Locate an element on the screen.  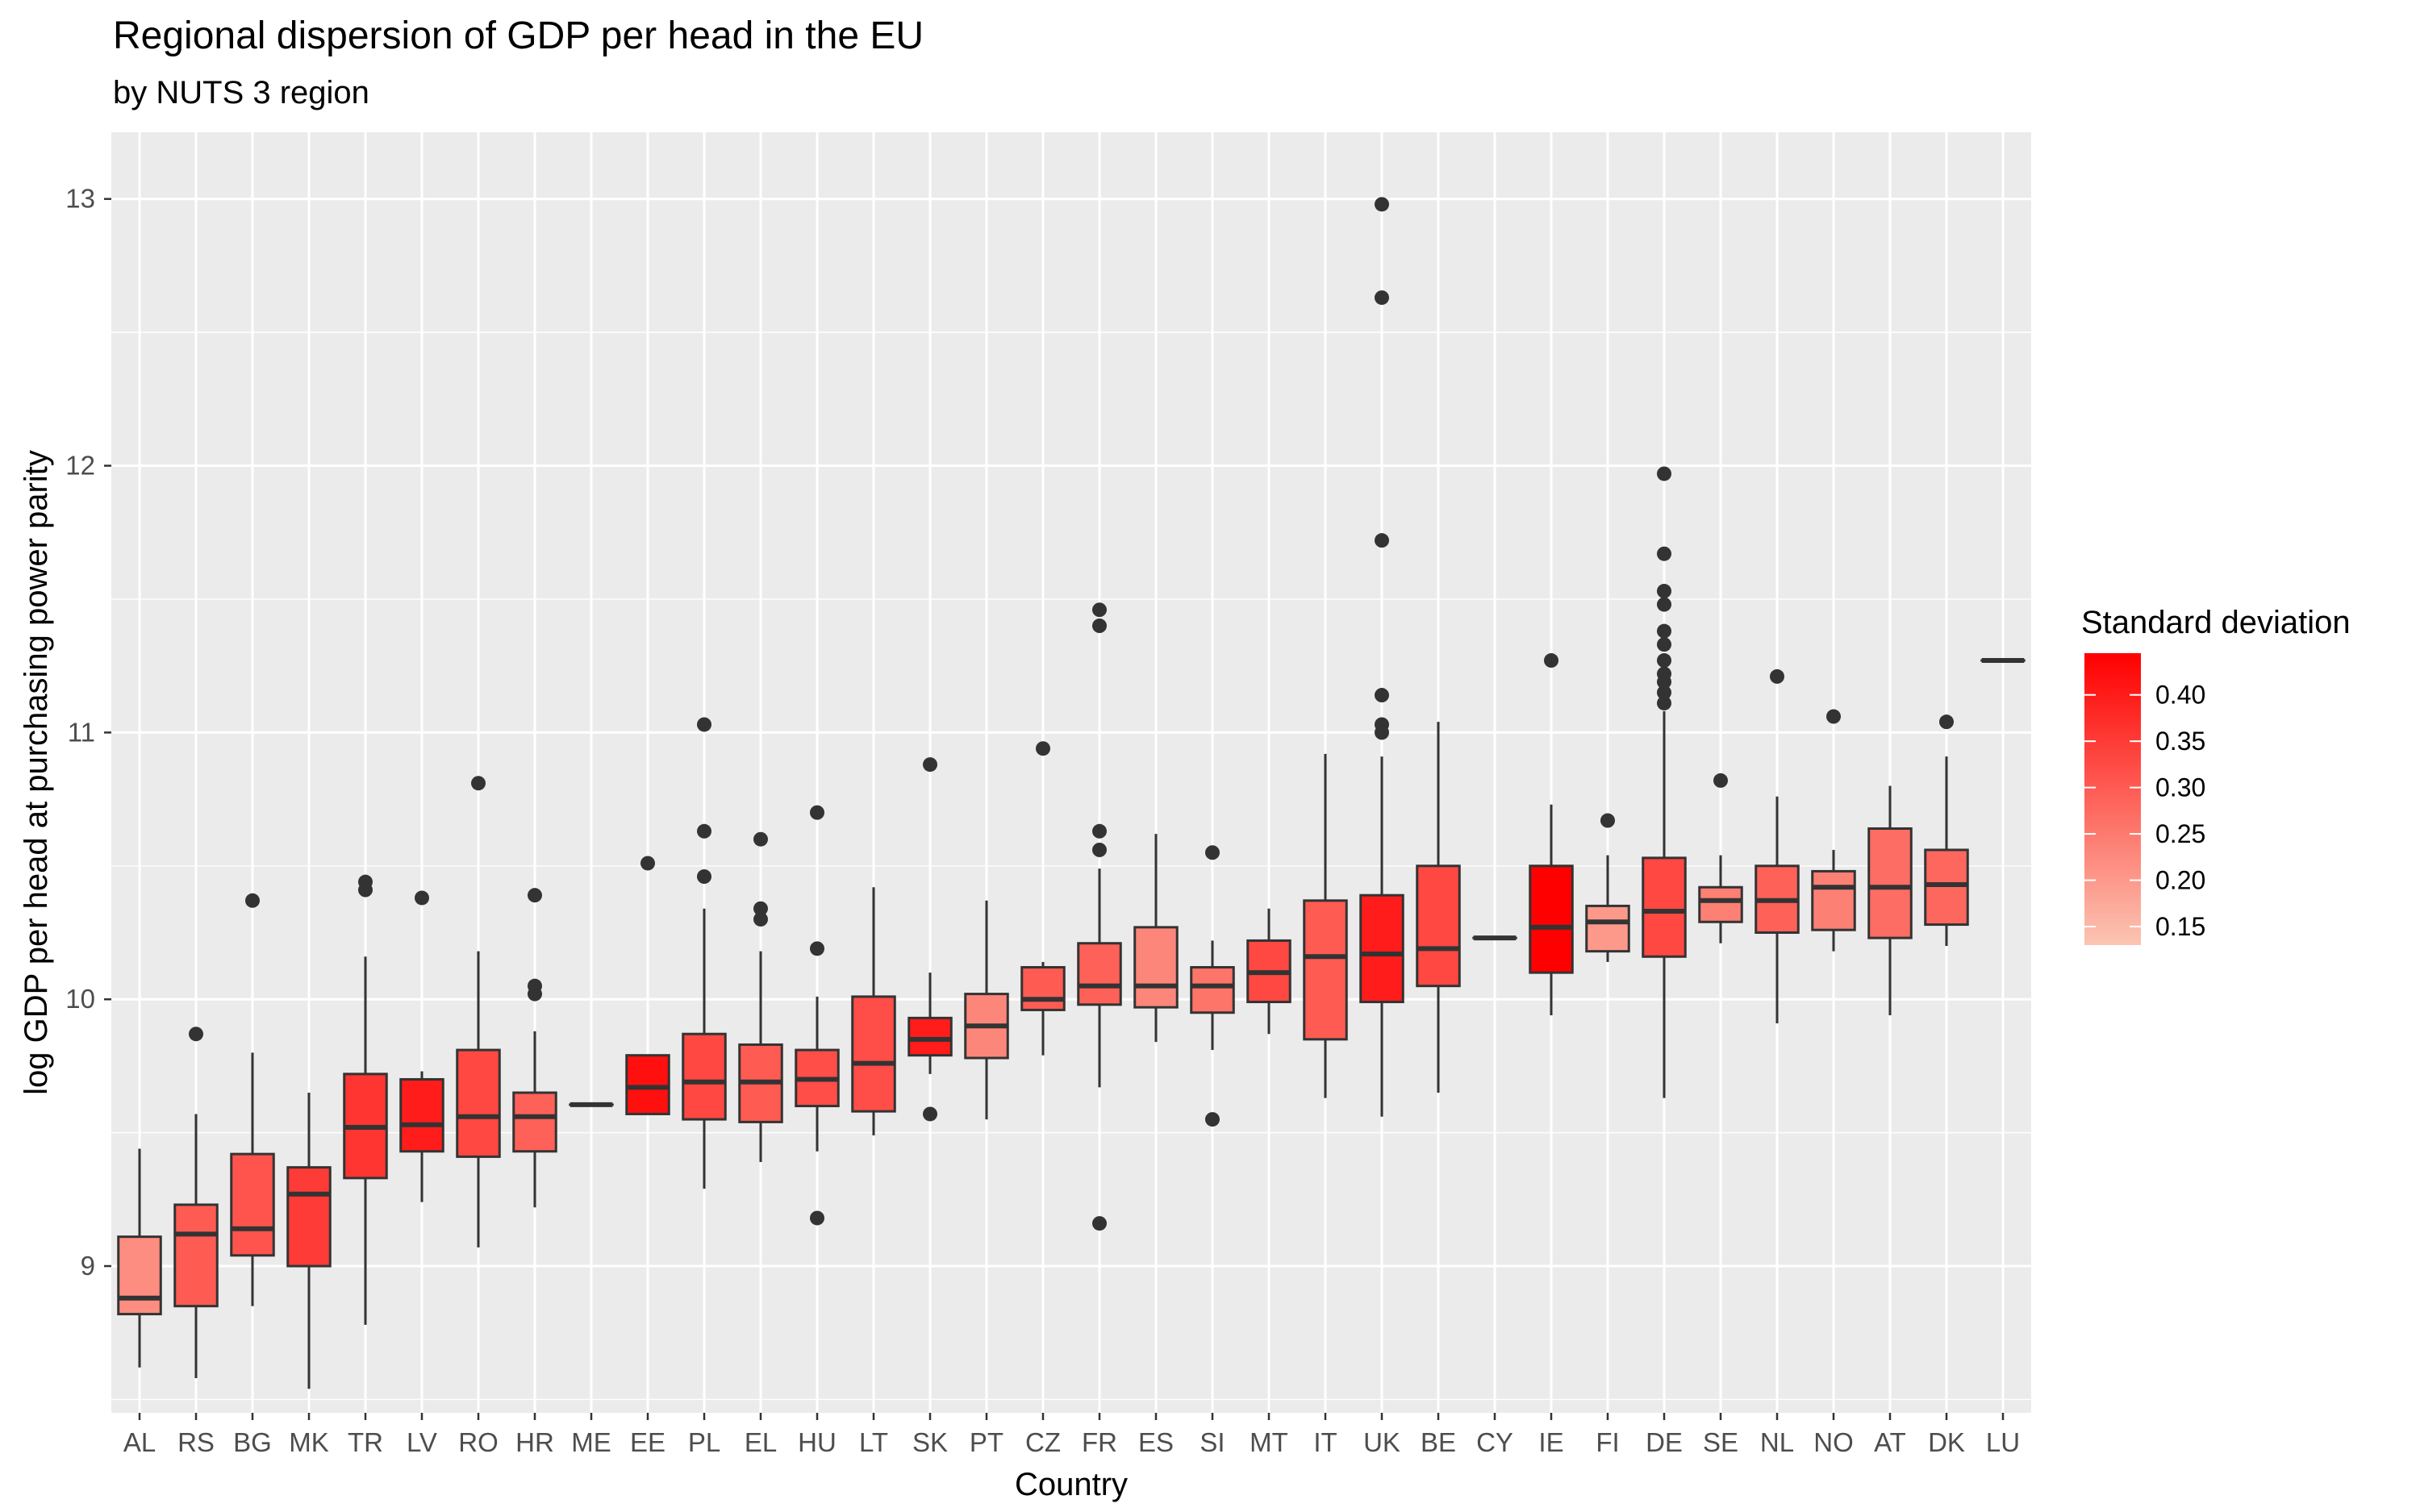
x-tick-label-cy: CY is located at coordinates (1494, 1442).